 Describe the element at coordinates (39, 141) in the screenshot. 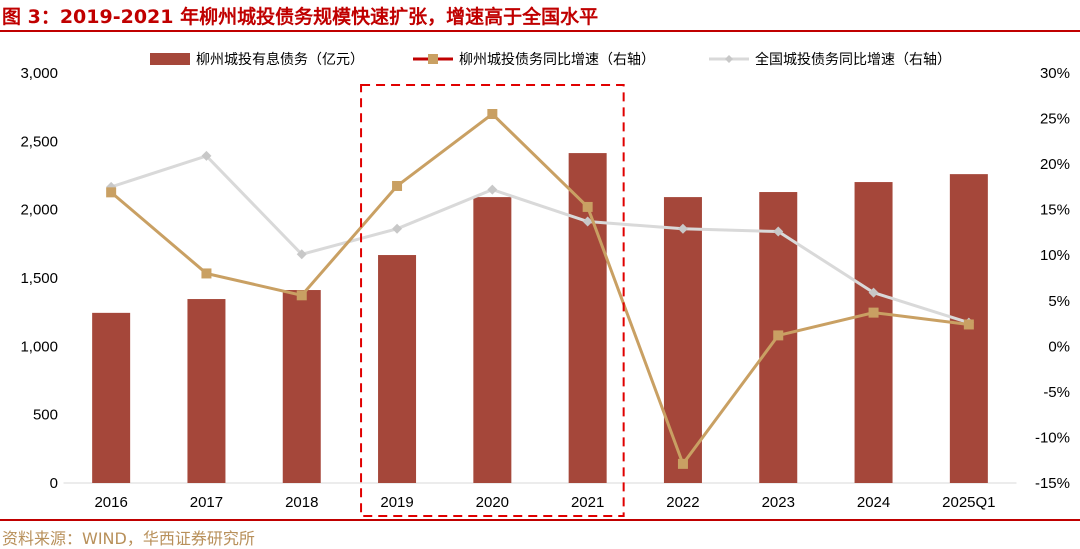

I see `left-tick-label: 2,500` at that location.